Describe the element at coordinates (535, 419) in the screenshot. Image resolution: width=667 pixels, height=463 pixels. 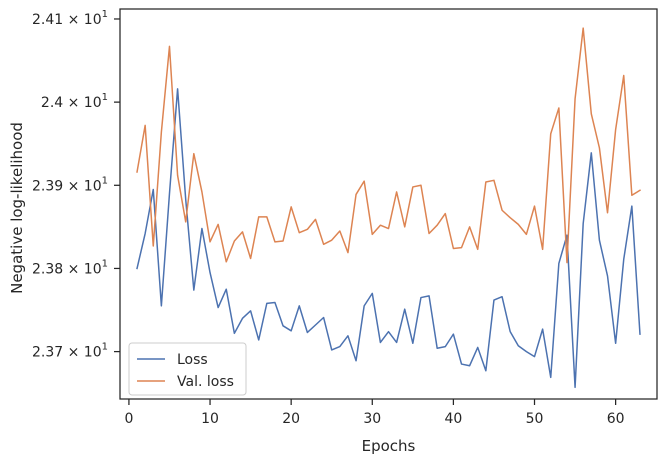
I see `x-tick-label: 50` at that location.